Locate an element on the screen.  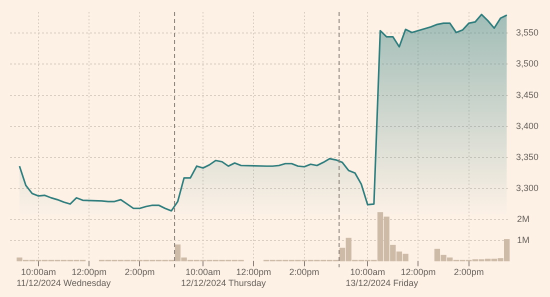
y-tick-label: 3,400 is located at coordinates (527, 125).